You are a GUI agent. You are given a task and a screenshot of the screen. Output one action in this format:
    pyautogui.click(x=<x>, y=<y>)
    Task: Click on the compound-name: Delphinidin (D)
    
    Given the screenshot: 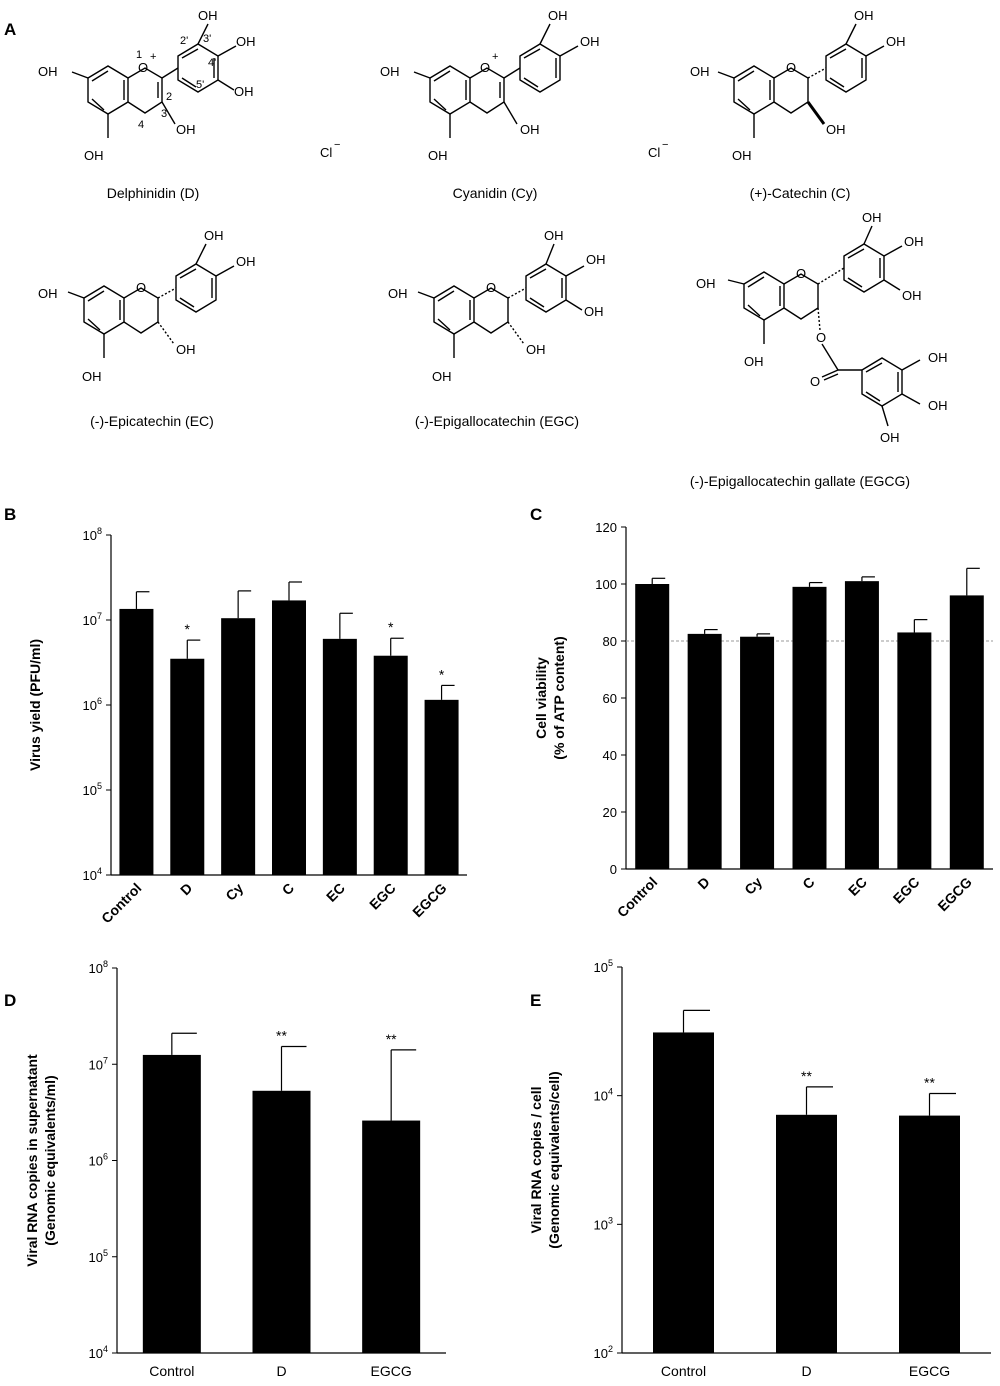 What is the action you would take?
    pyautogui.click(x=153, y=193)
    